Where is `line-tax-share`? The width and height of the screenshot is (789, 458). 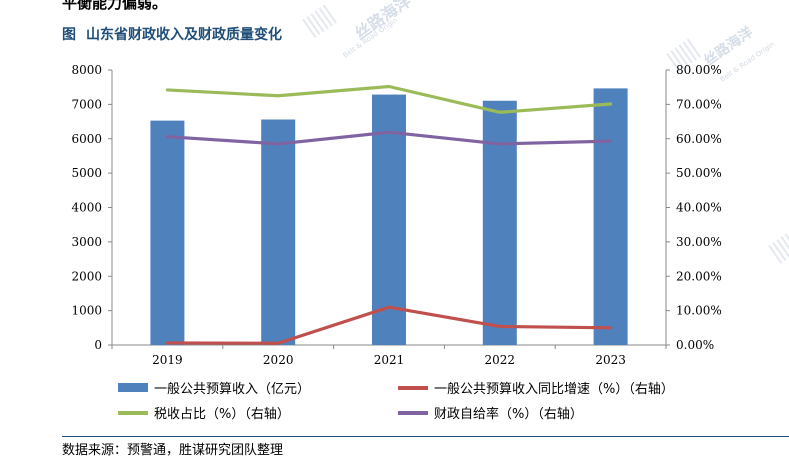 line-tax-share is located at coordinates (389, 99).